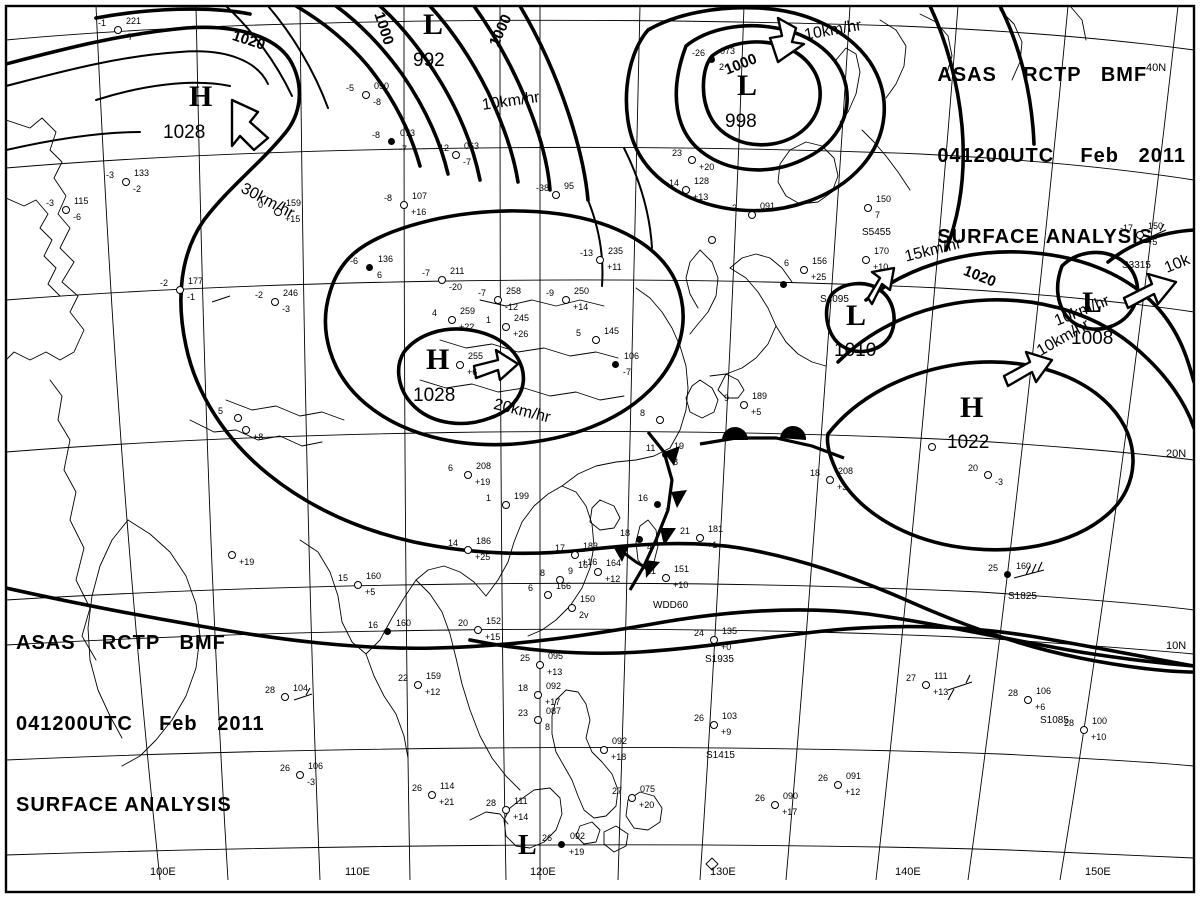 Image resolution: width=1200 pixels, height=899 pixels. Describe the element at coordinates (973, 468) in the screenshot. I see `station-temperature: 20` at that location.